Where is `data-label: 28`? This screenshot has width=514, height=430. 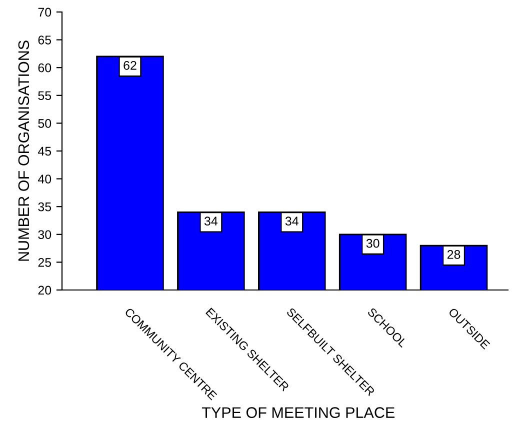
data-label: 28 is located at coordinates (453, 254).